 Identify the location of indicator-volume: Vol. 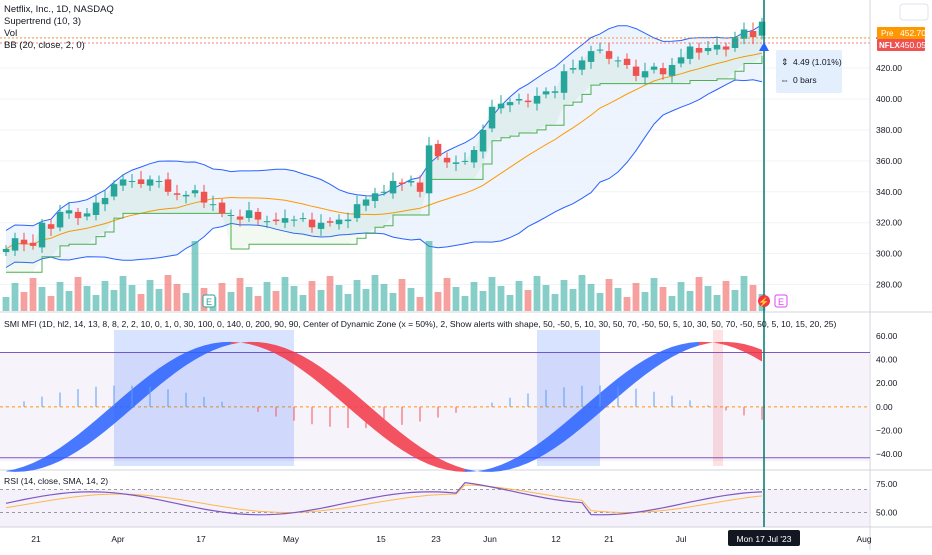
(10, 33).